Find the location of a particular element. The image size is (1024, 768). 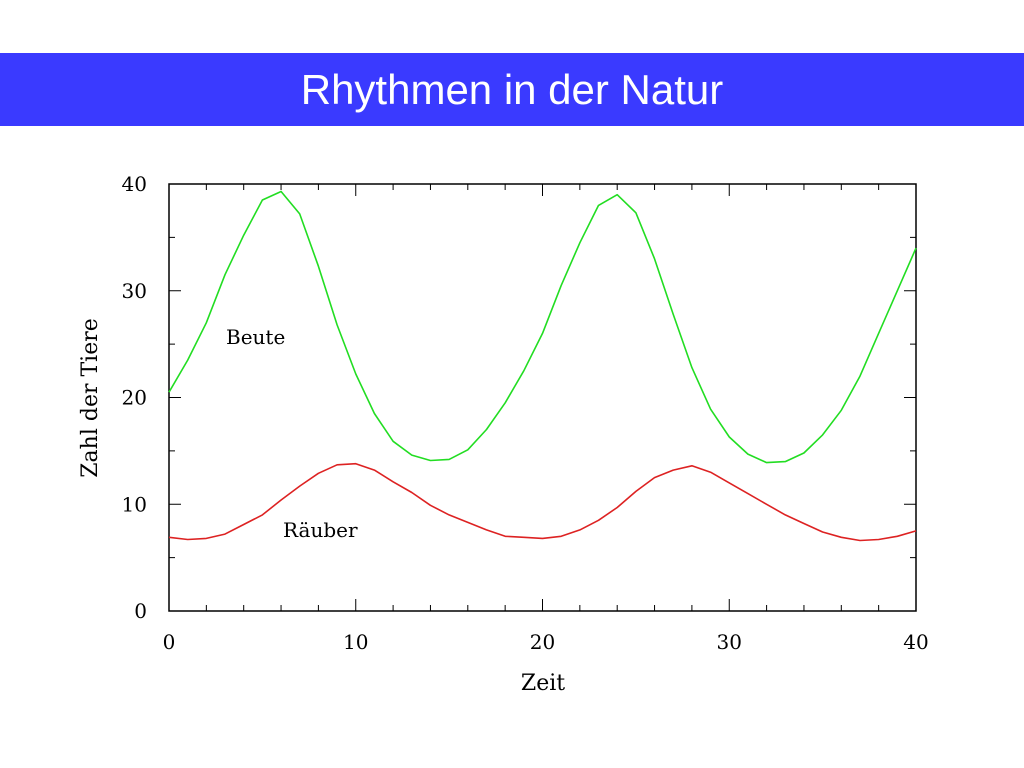

title-bar: Rhythmen in der Natur is located at coordinates (512, 89).